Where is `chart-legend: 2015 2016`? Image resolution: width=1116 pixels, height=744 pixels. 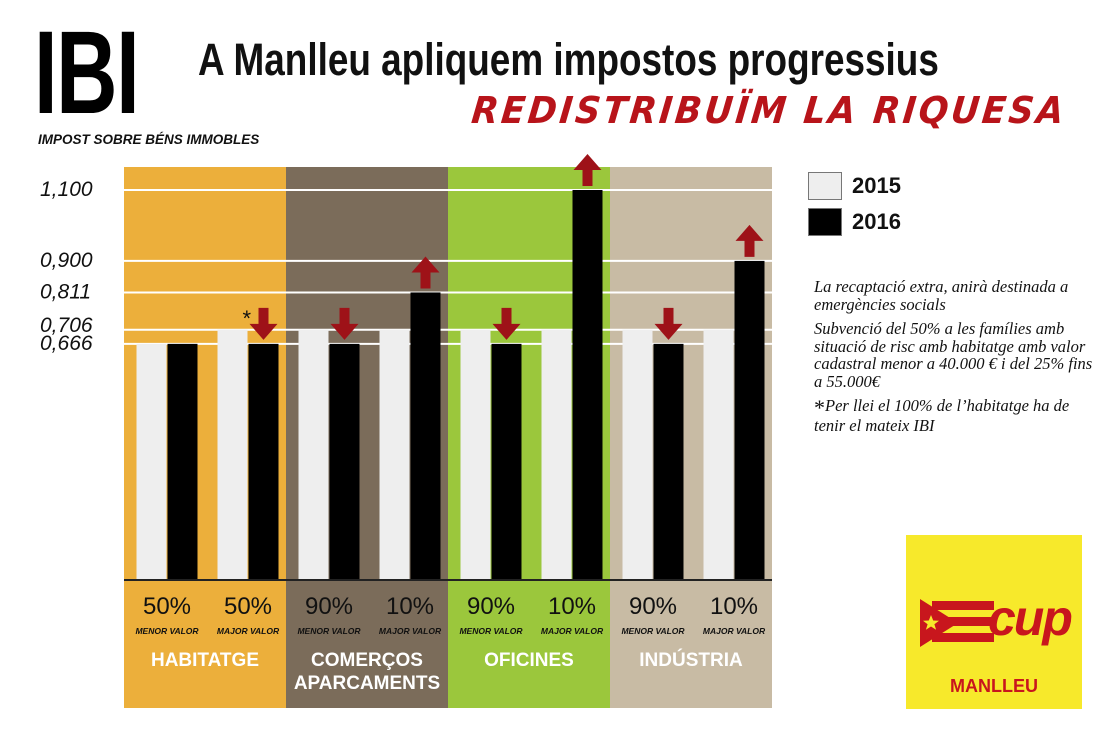 chart-legend: 2015 2016 is located at coordinates (854, 206).